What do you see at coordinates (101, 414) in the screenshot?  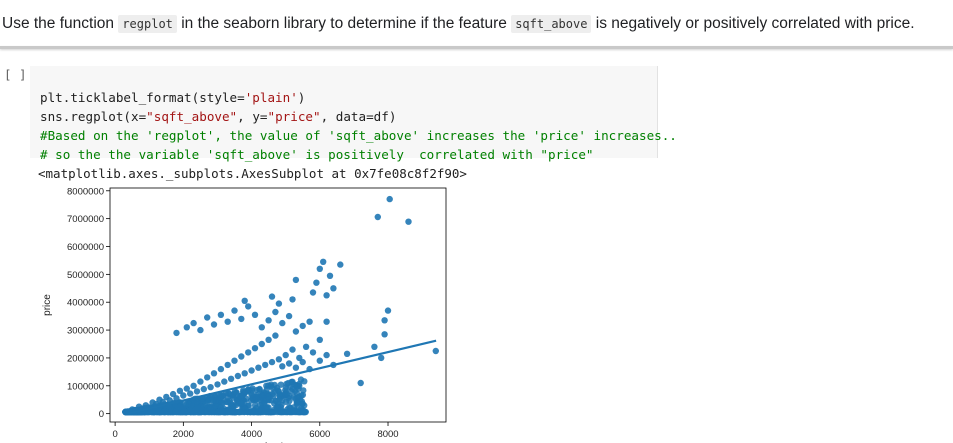 I see `y-tick-label: 0` at bounding box center [101, 414].